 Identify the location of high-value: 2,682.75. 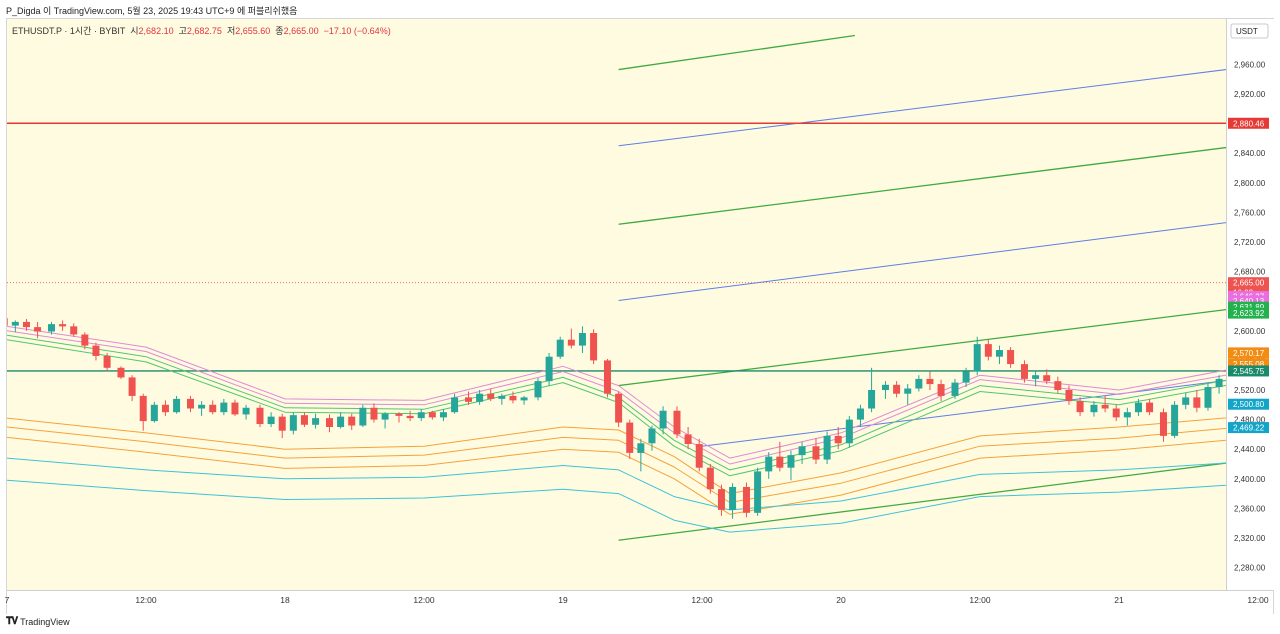
(204, 31).